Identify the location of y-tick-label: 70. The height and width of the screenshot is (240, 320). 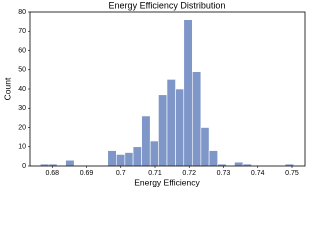
(22, 31).